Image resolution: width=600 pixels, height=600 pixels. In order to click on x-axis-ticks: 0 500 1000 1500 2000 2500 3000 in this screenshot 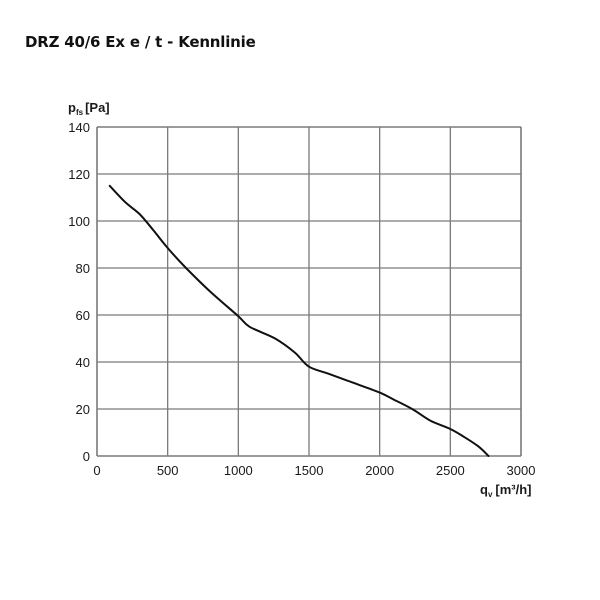, I will do `click(314, 470)`.